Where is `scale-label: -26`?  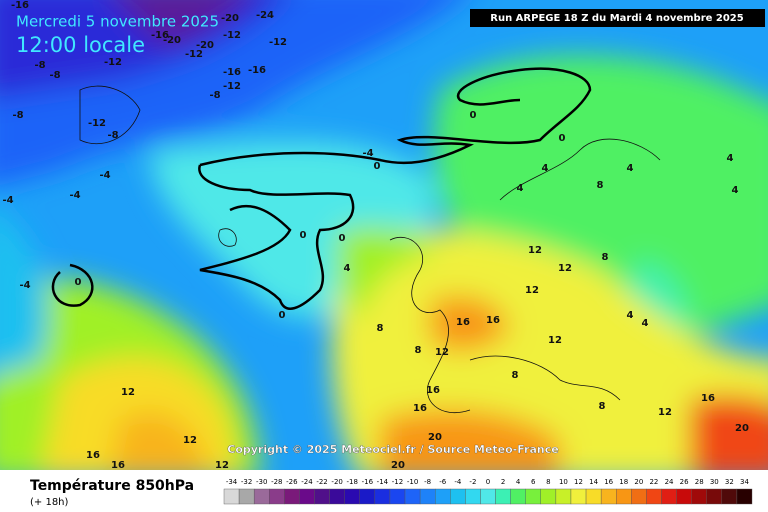
scale-label: -26 is located at coordinates (292, 482).